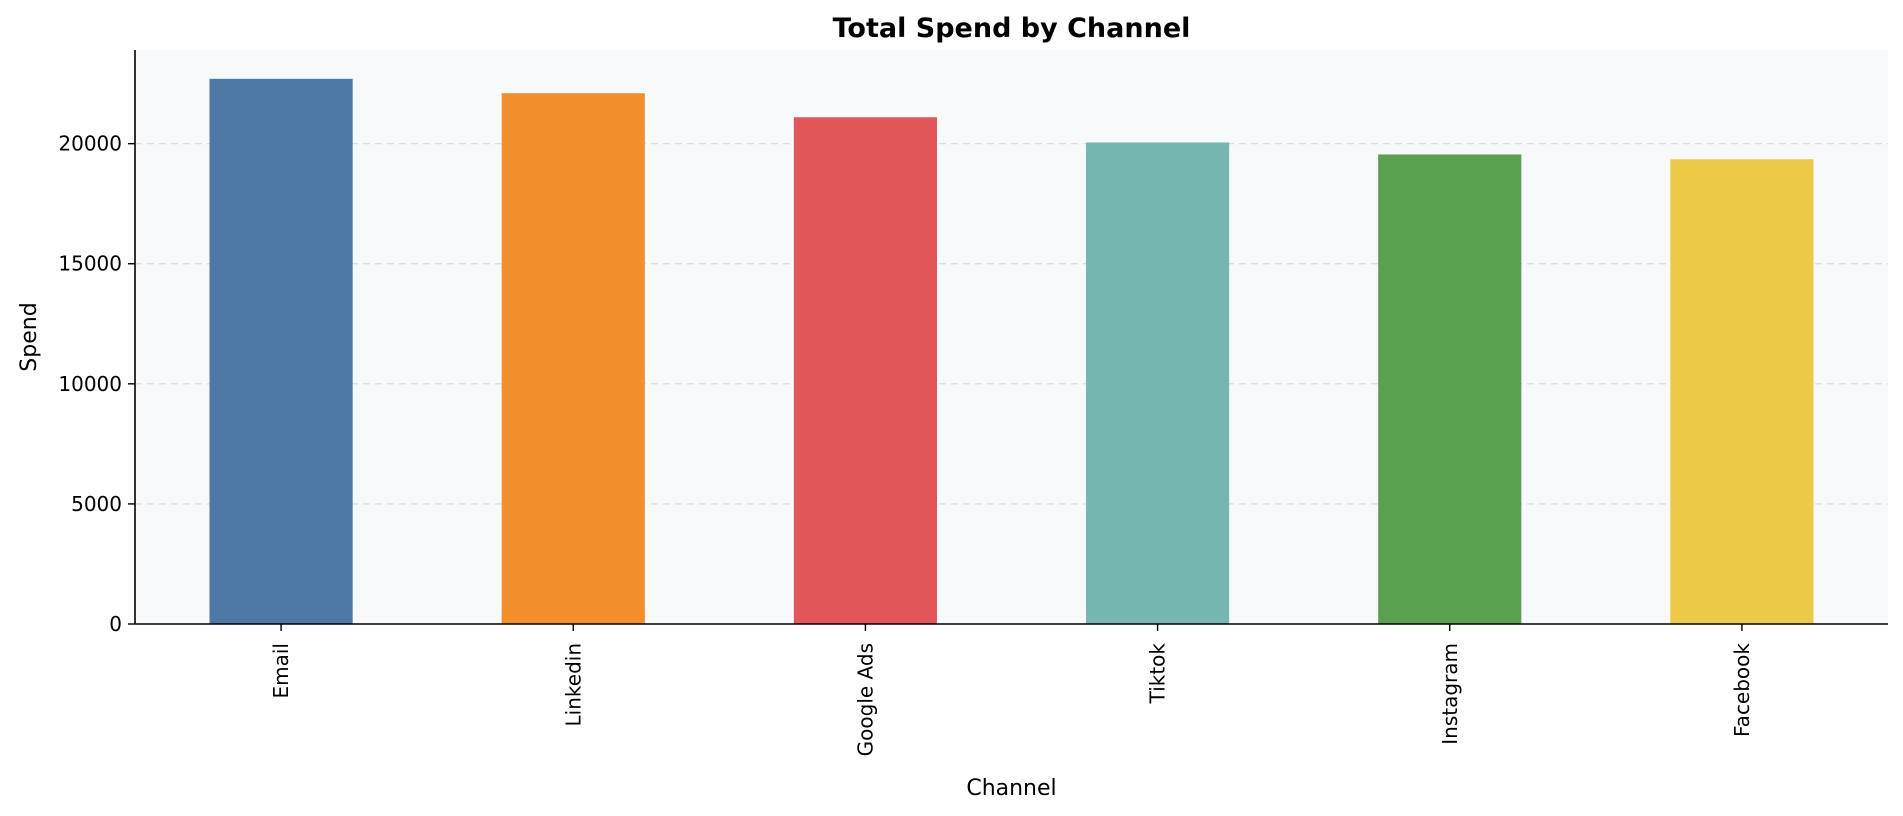 This screenshot has height=816, width=1903. Describe the element at coordinates (573, 359) in the screenshot. I see `bar-linkedin` at that location.